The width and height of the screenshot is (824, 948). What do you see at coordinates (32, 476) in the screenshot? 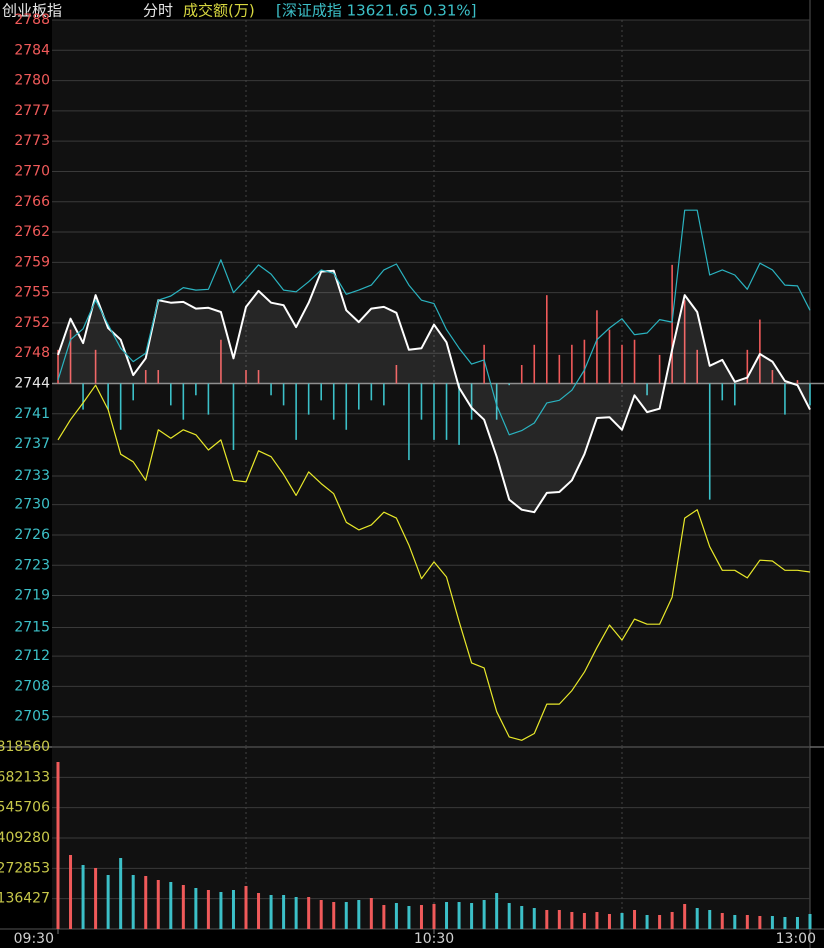
I see `y-tick-label: 2733` at bounding box center [32, 476].